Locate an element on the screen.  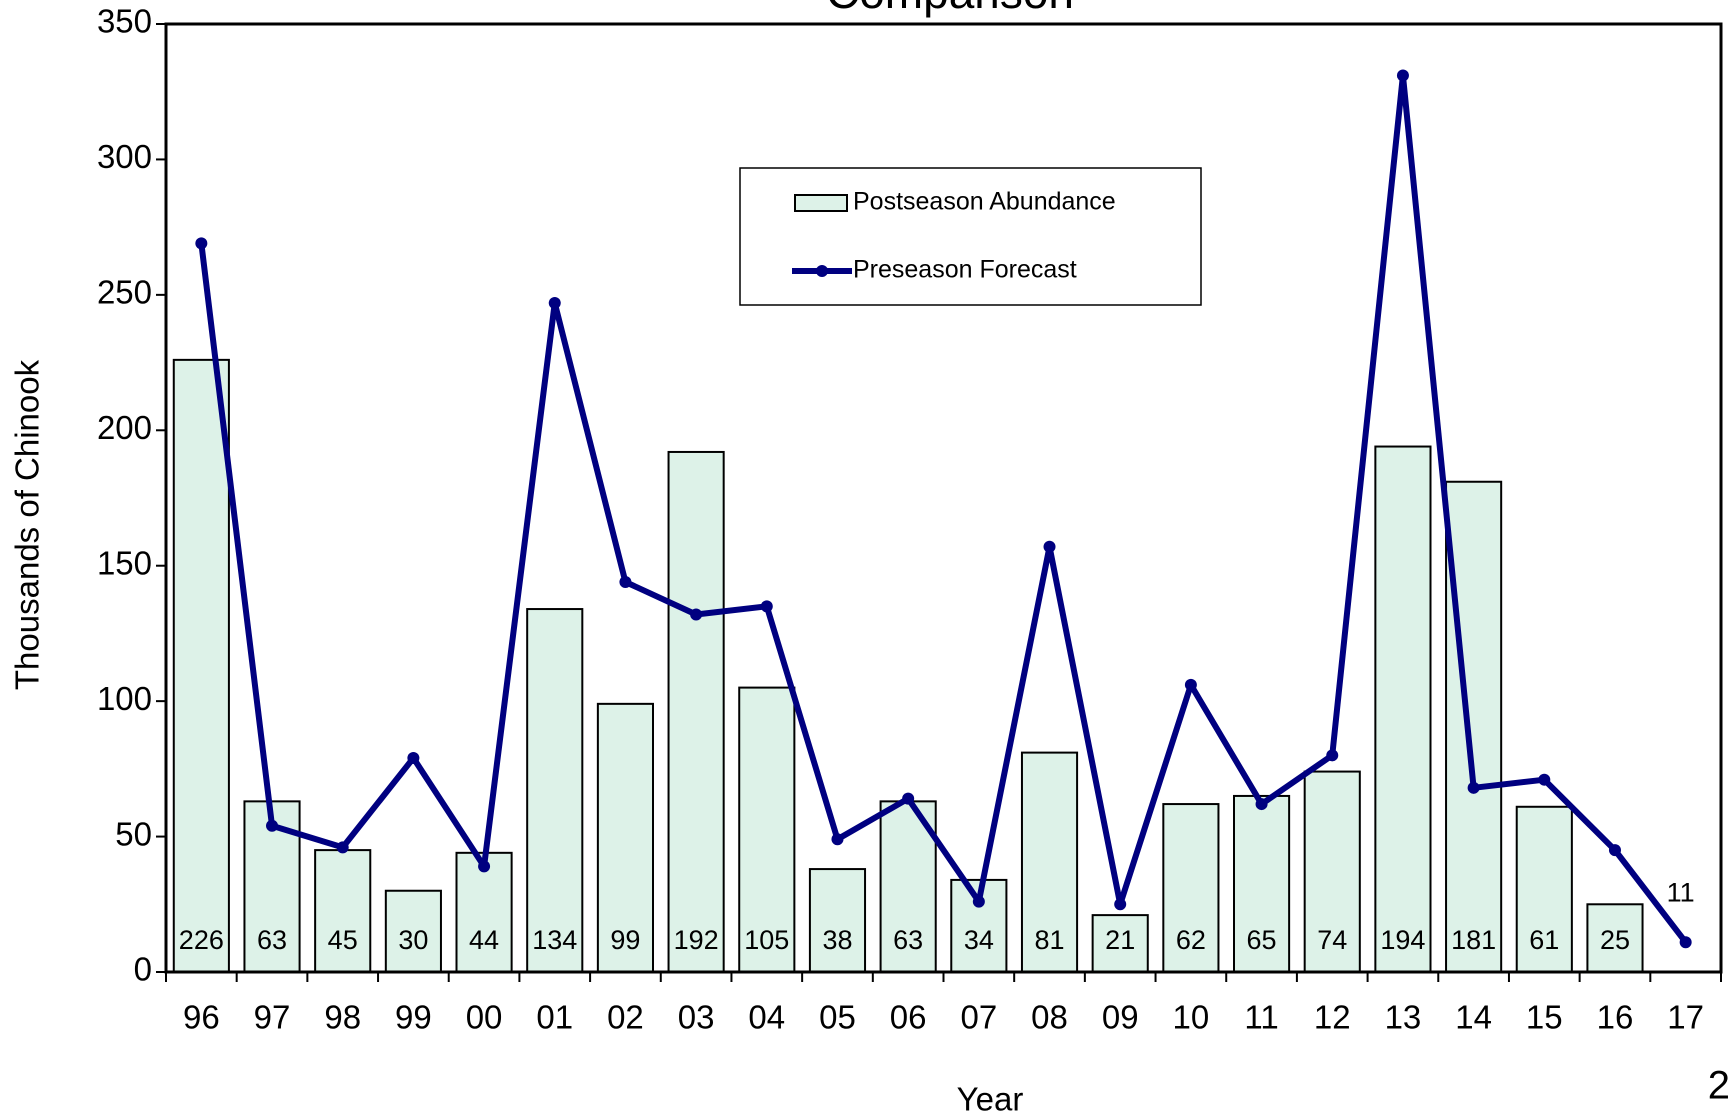
y-tick-label: 250 is located at coordinates (124, 292).